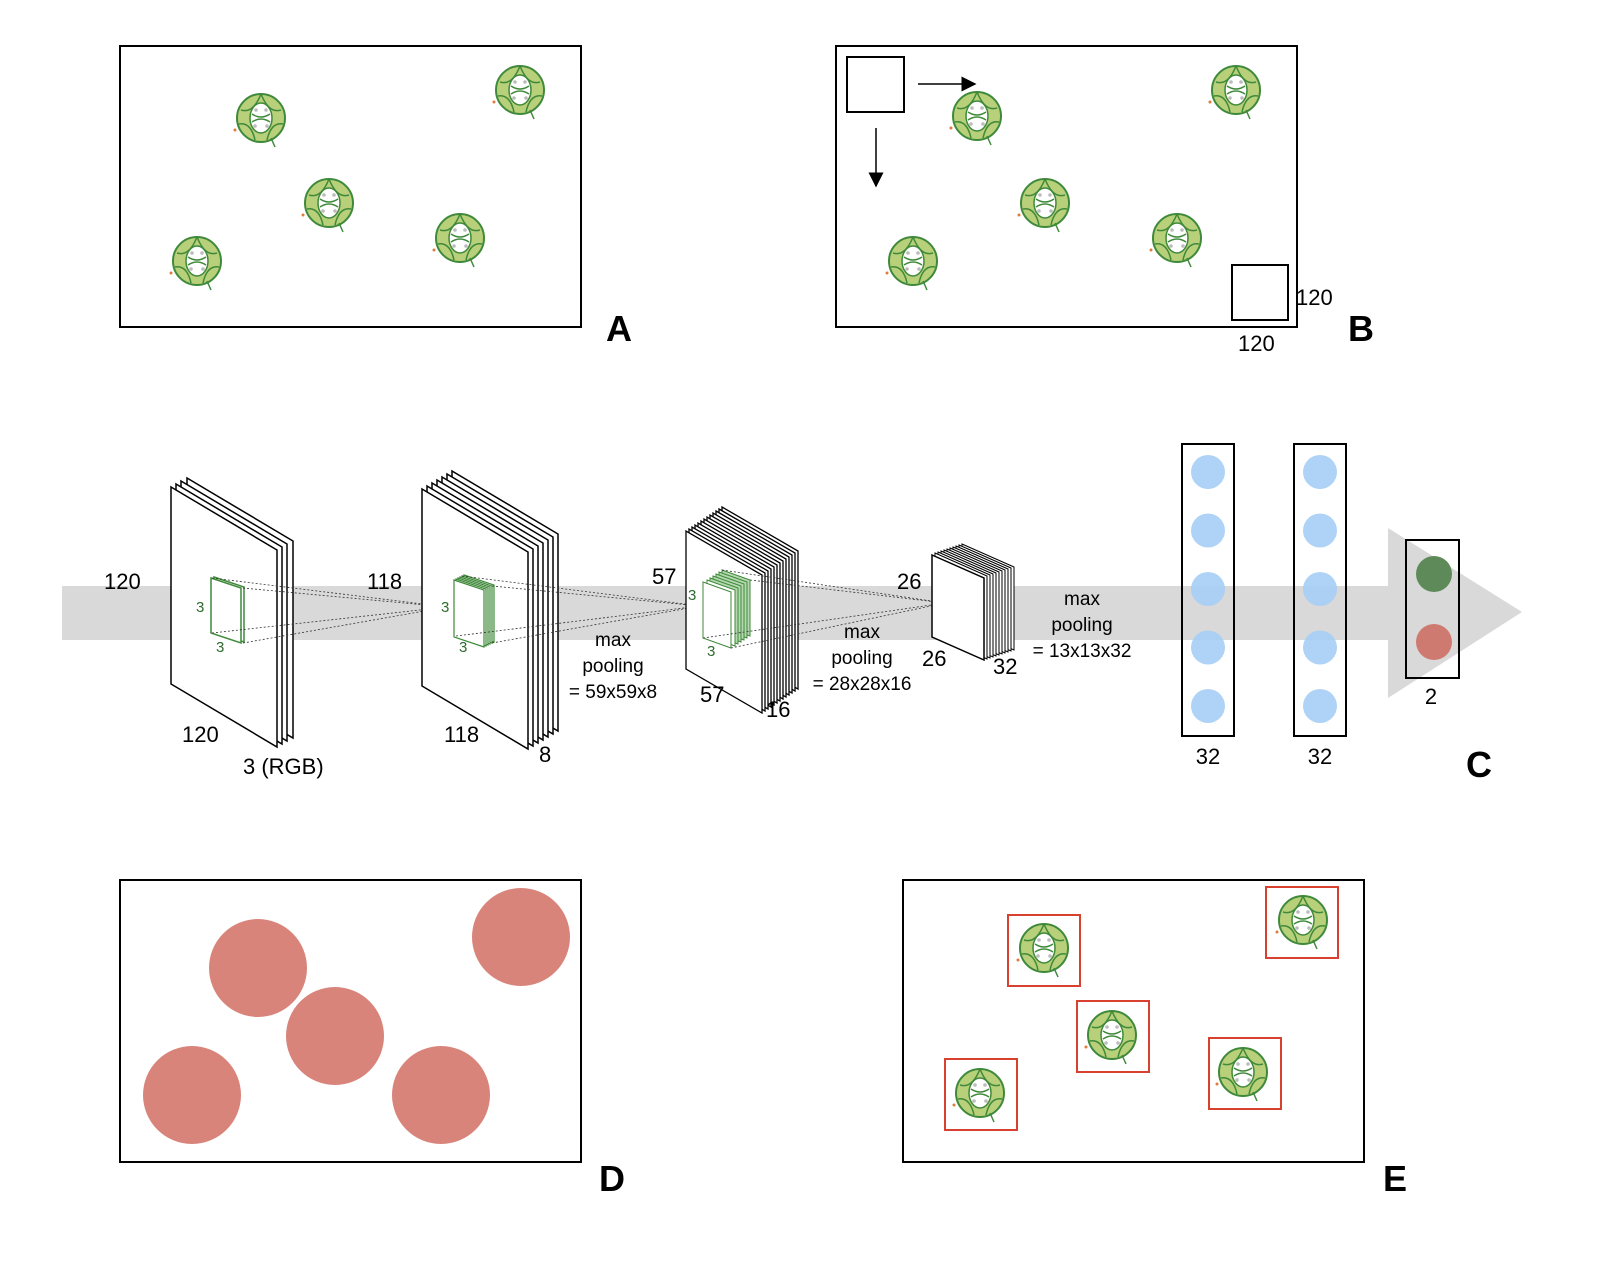 The width and height of the screenshot is (1598, 1265). Describe the element at coordinates (862, 658) in the screenshot. I see `pool2-label: max pooling = 28x28x16` at that location.